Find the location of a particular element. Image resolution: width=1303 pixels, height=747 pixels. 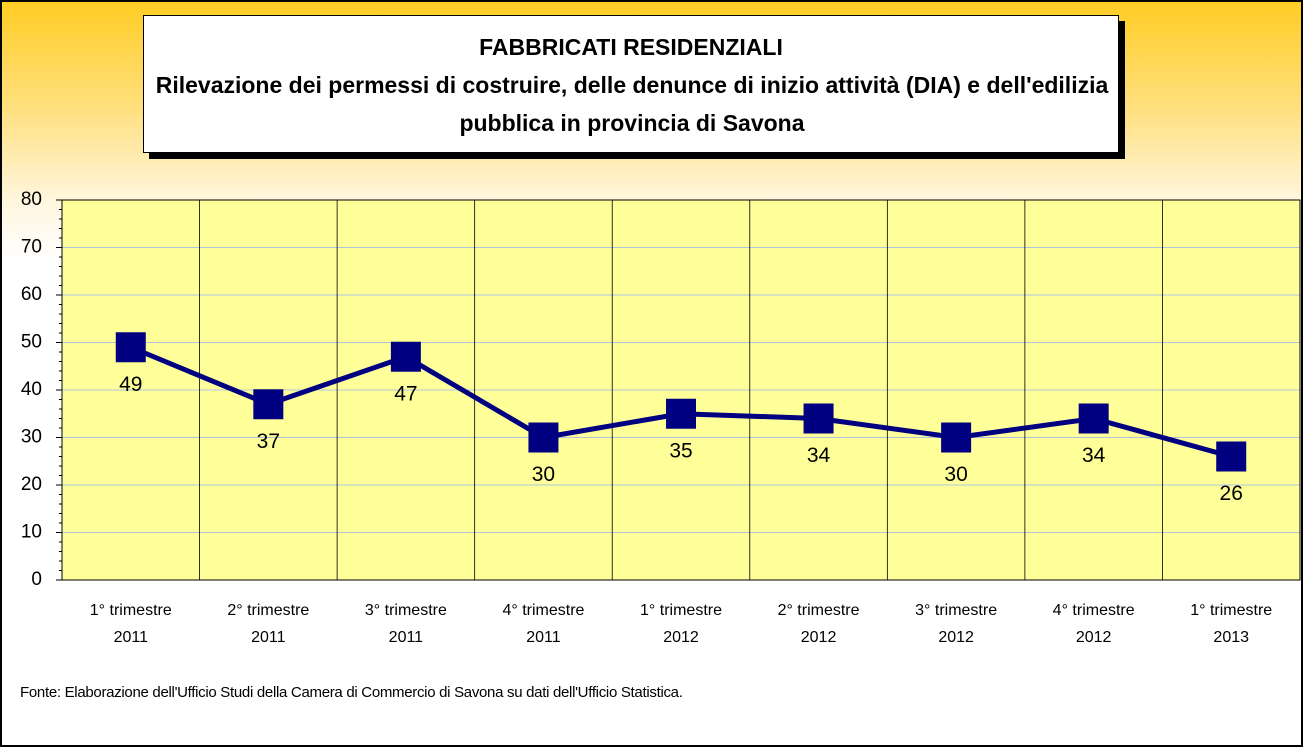

x-tick-label: 2° trimestre 2012 is located at coordinates (818, 624).